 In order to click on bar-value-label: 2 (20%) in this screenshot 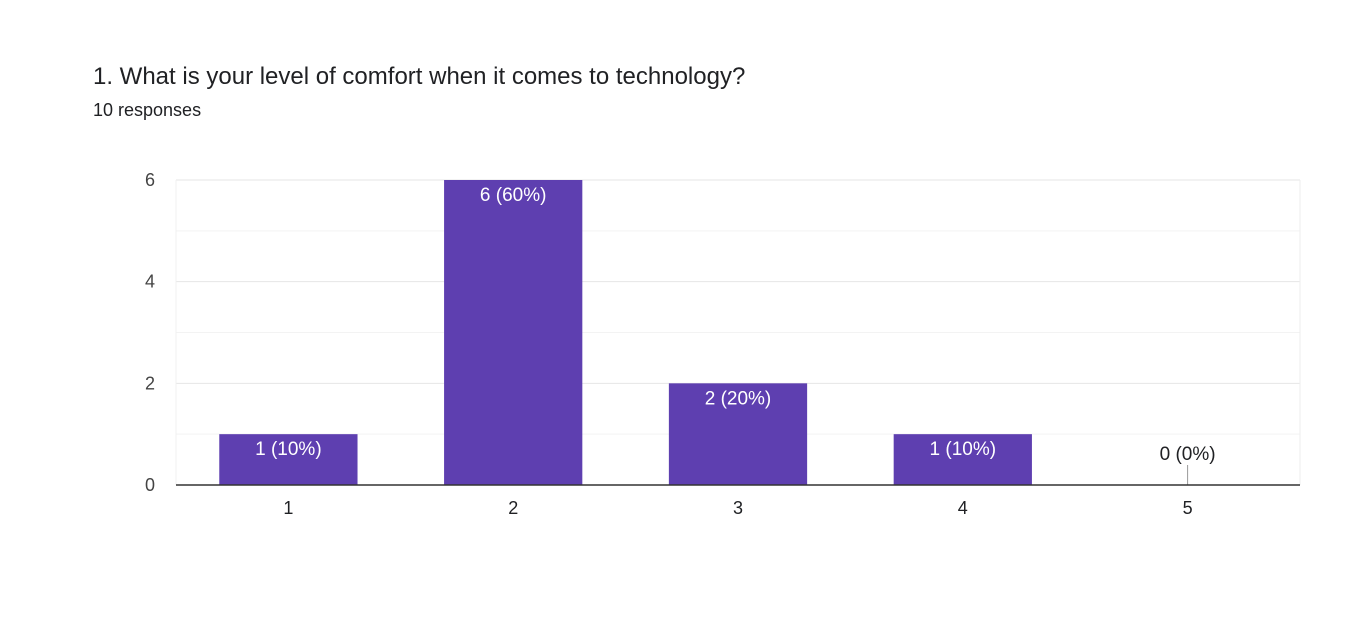, I will do `click(738, 398)`.